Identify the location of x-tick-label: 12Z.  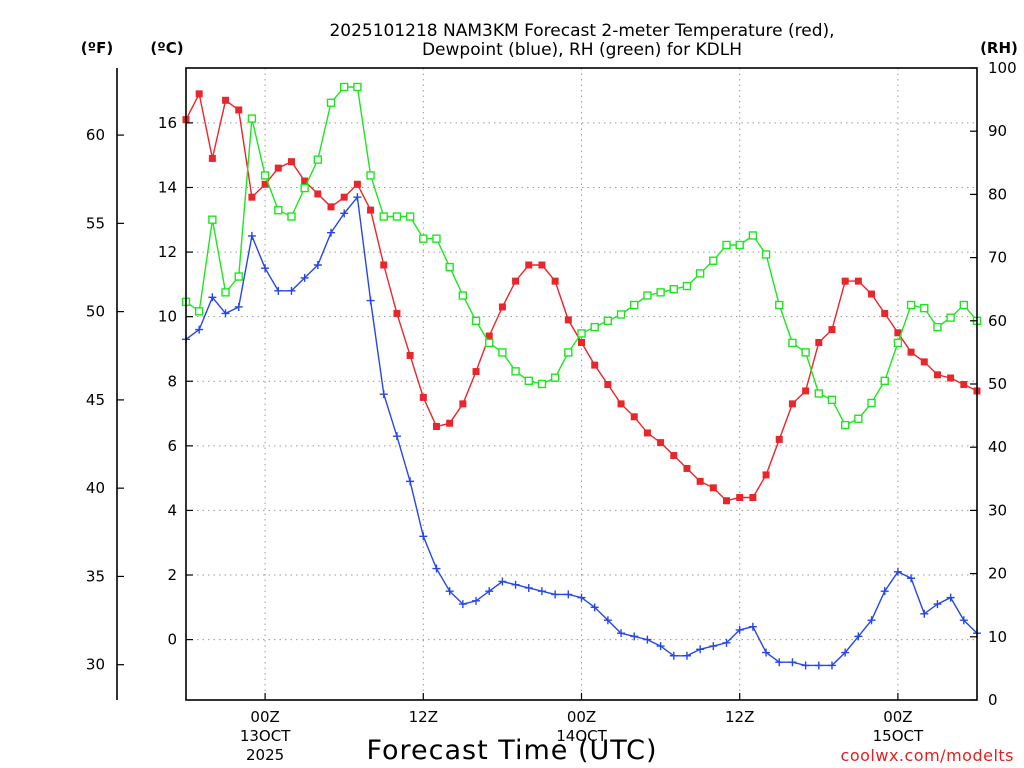
(739, 717).